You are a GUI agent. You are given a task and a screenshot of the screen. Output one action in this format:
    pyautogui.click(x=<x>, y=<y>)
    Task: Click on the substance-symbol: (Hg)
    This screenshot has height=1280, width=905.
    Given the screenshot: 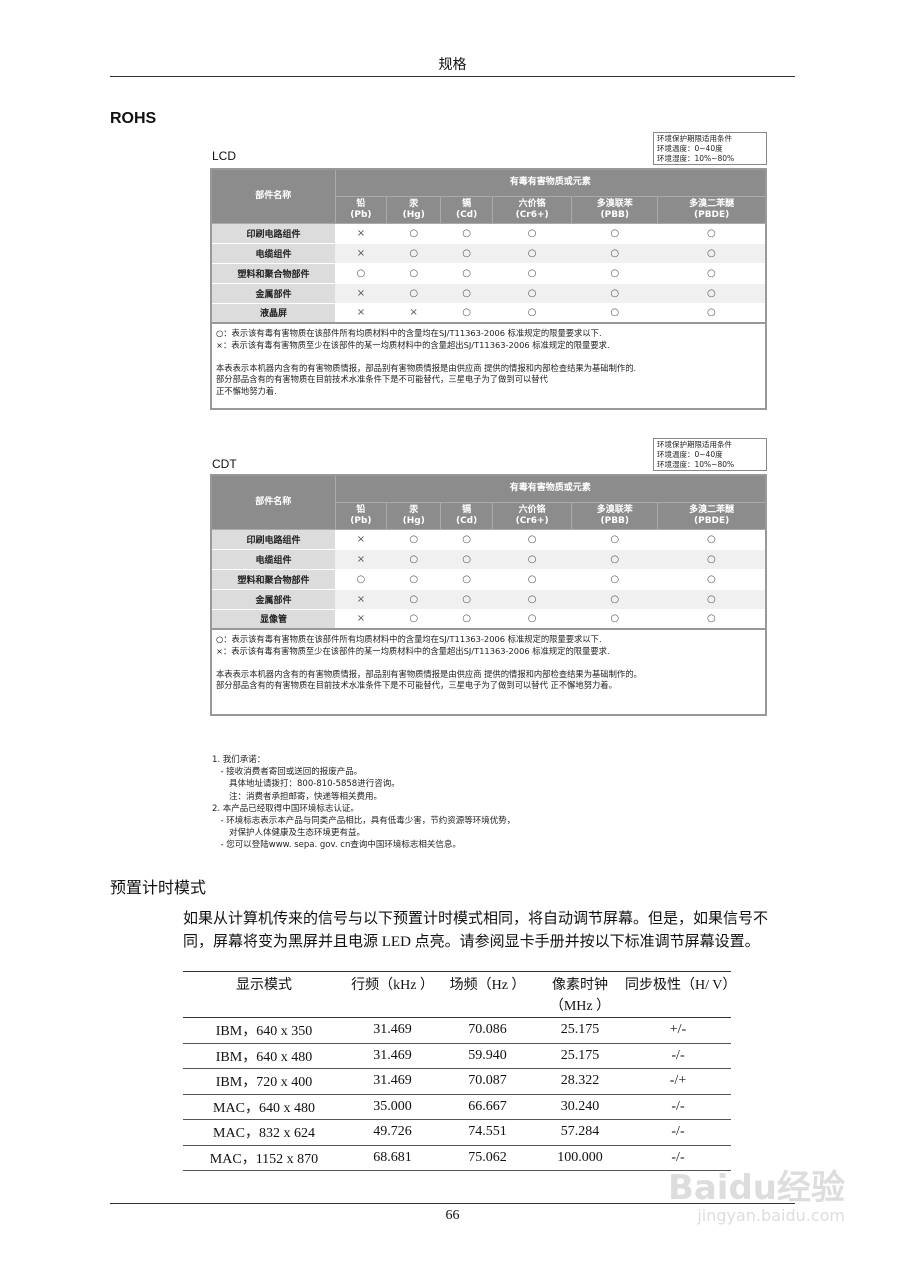 What is the action you would take?
    pyautogui.click(x=413, y=214)
    